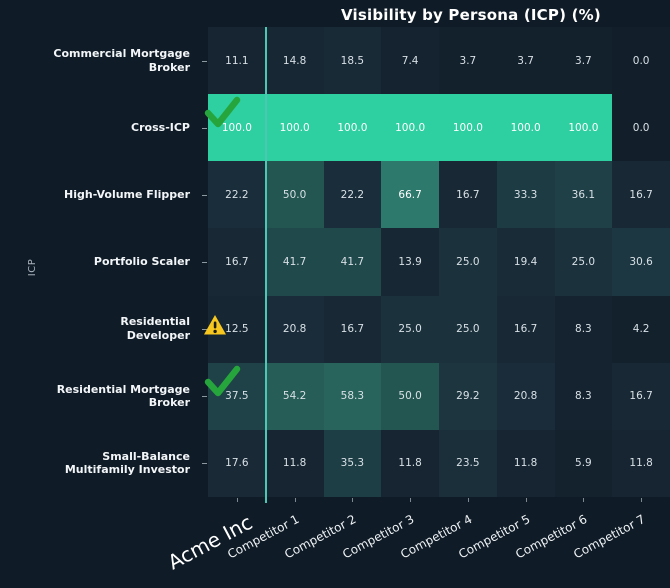 The height and width of the screenshot is (588, 670). Describe the element at coordinates (378, 537) in the screenshot. I see `column-label: Competitor 3` at that location.